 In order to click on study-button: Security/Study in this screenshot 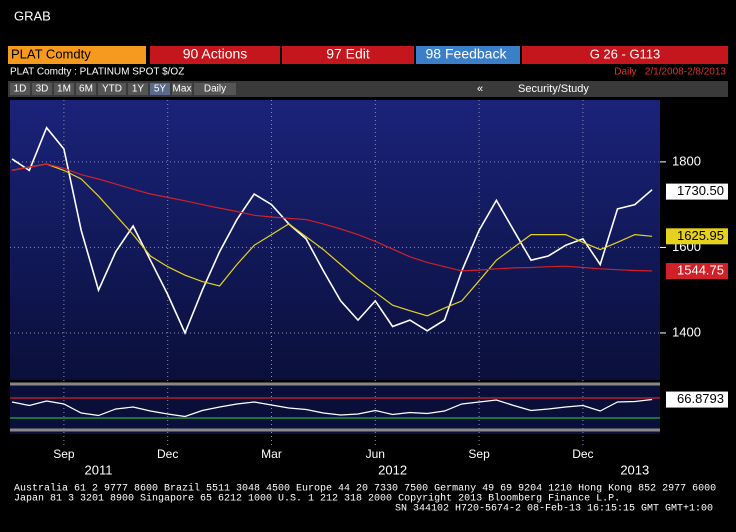, I will do `click(553, 89)`.